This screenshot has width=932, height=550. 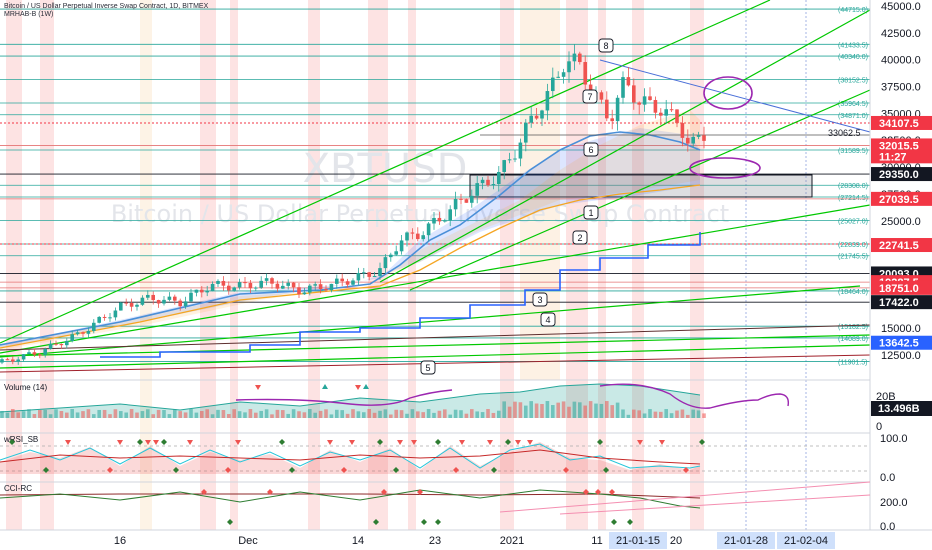 I want to click on cci-trendline, so click(x=685, y=497).